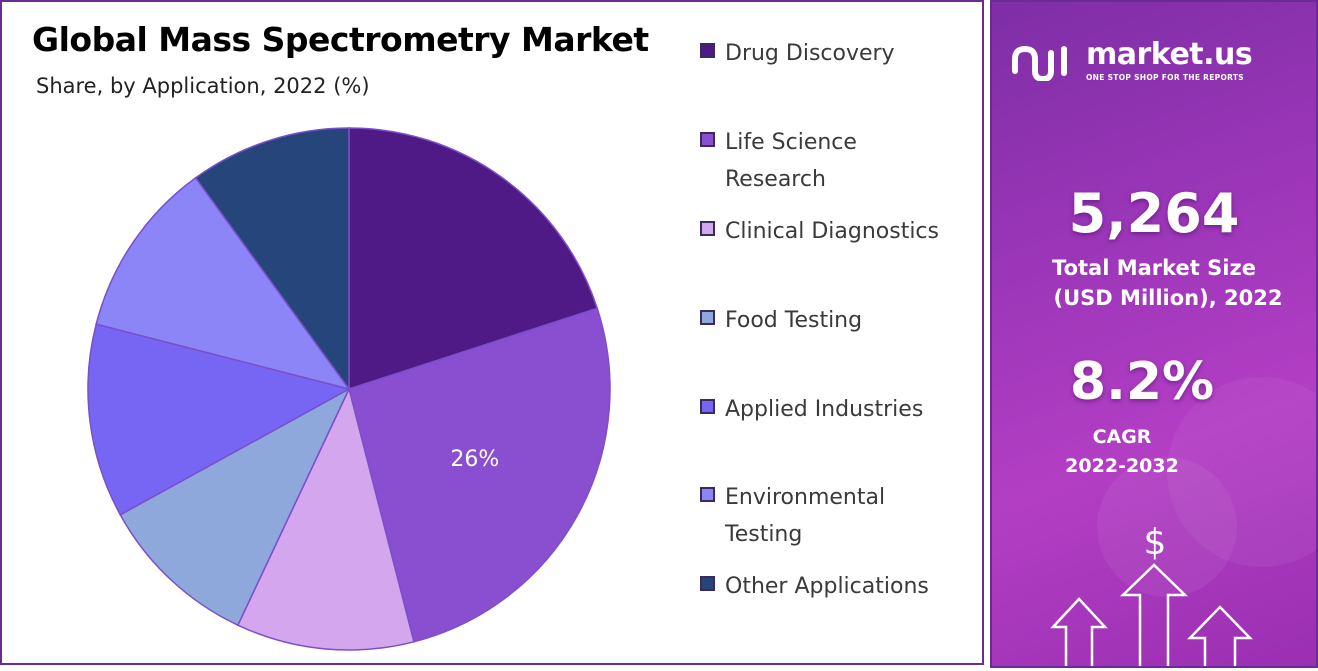 The width and height of the screenshot is (1318, 671). What do you see at coordinates (1039, 63) in the screenshot?
I see `market-us-logo-icon` at bounding box center [1039, 63].